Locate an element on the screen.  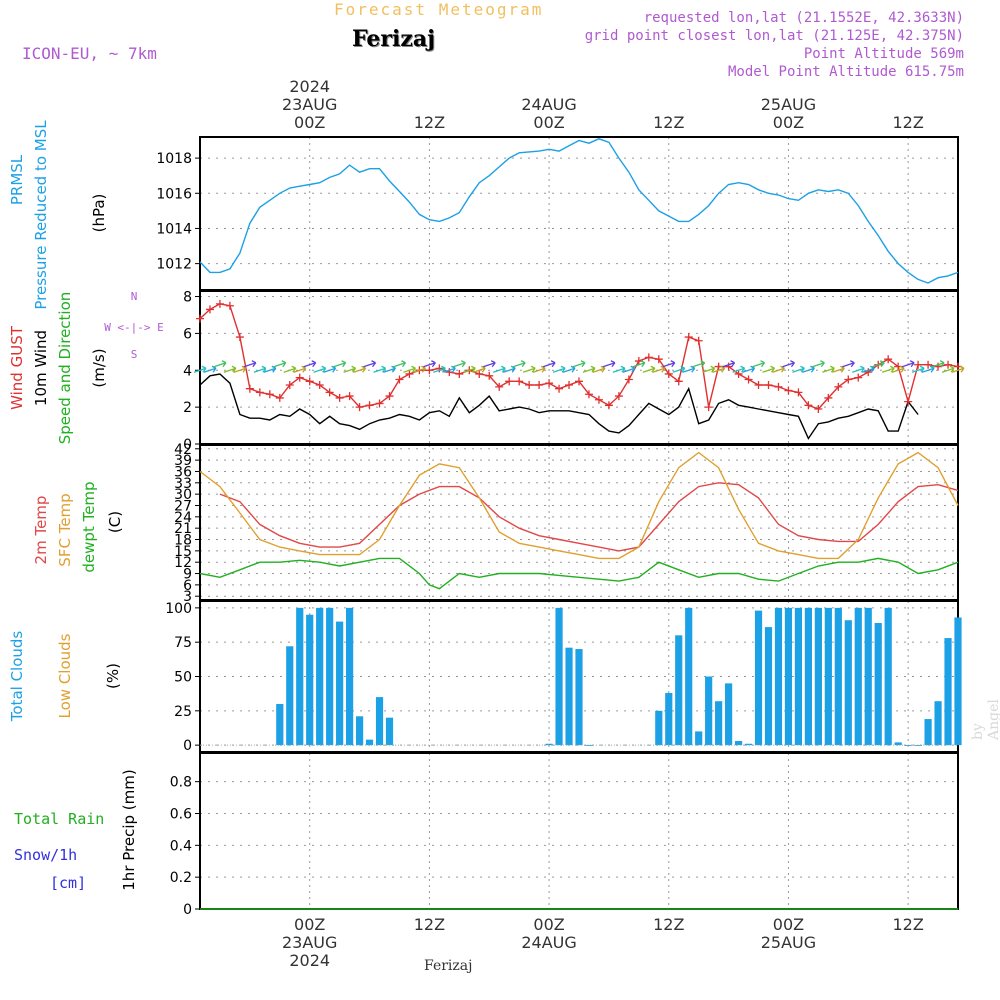
model-label: ICON-EU, ~ 7km is located at coordinates (89, 53).